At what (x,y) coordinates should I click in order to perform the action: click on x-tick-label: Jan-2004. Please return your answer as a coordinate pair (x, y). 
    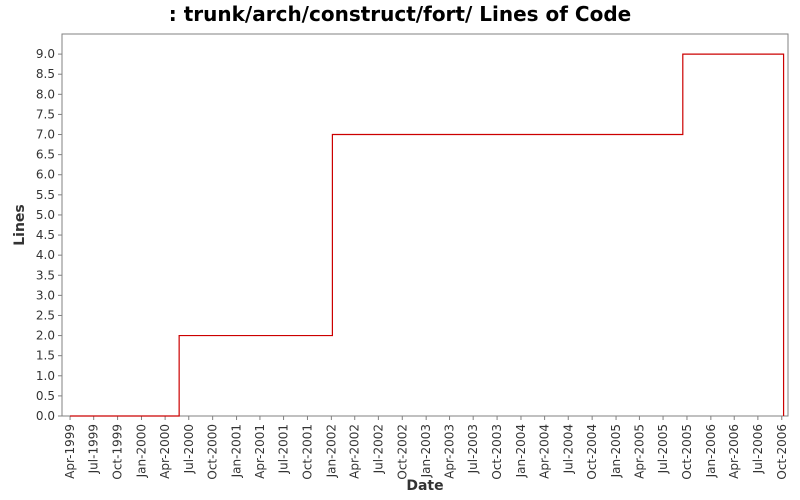
    Looking at the image, I should click on (521, 451).